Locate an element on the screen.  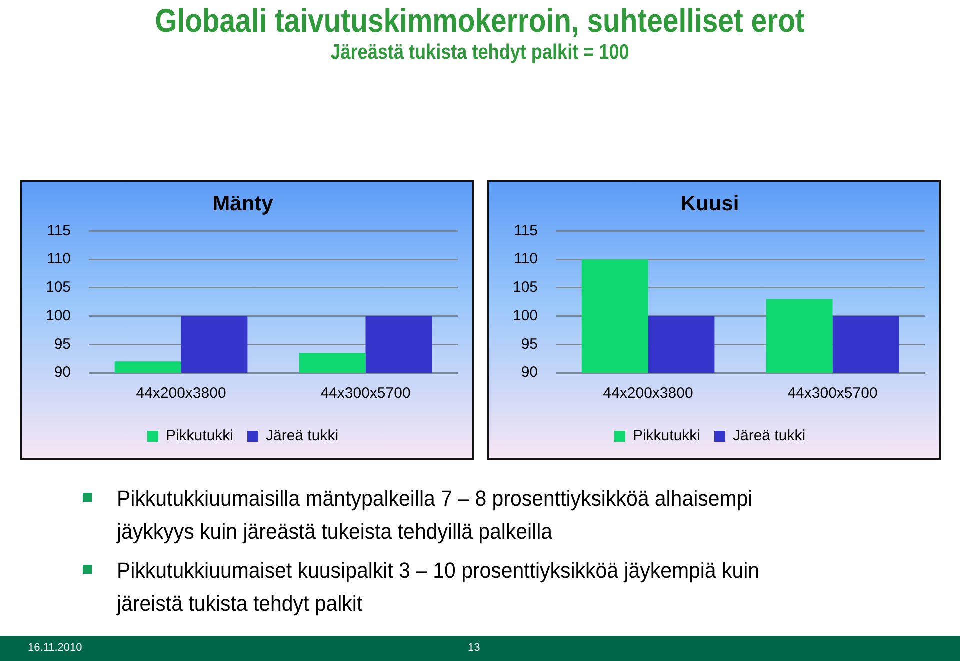
text: Globaali taivutuskimmokerroin, suhteelliset erot is located at coordinates (480, 21).